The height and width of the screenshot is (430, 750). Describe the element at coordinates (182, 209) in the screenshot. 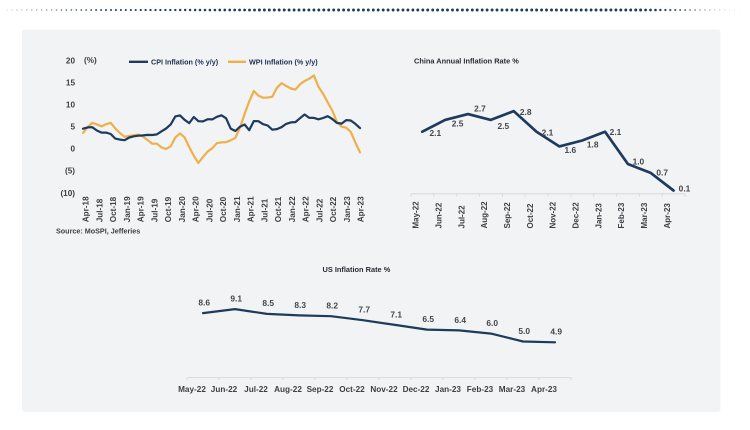

I see `svg-text: Jan-20` at that location.